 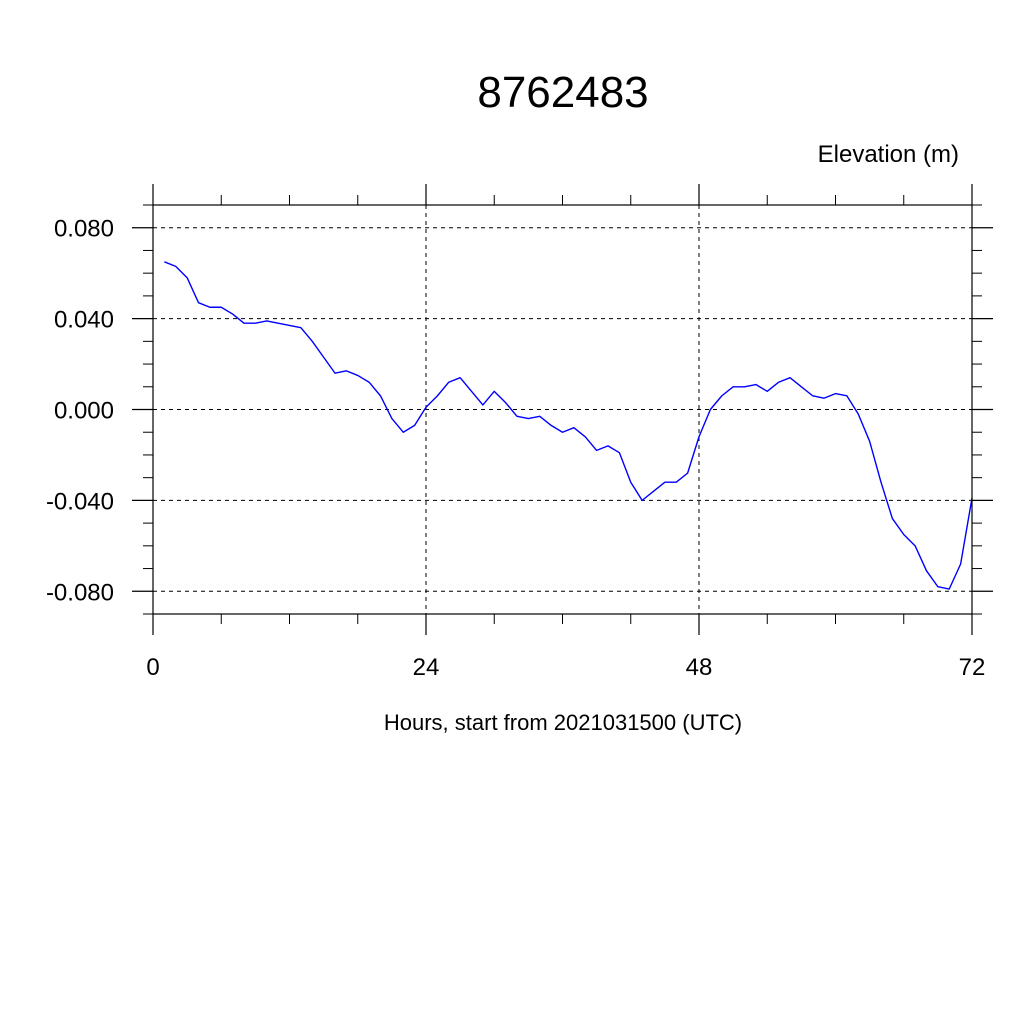 I want to click on chart-title: 8762483, so click(x=562, y=92).